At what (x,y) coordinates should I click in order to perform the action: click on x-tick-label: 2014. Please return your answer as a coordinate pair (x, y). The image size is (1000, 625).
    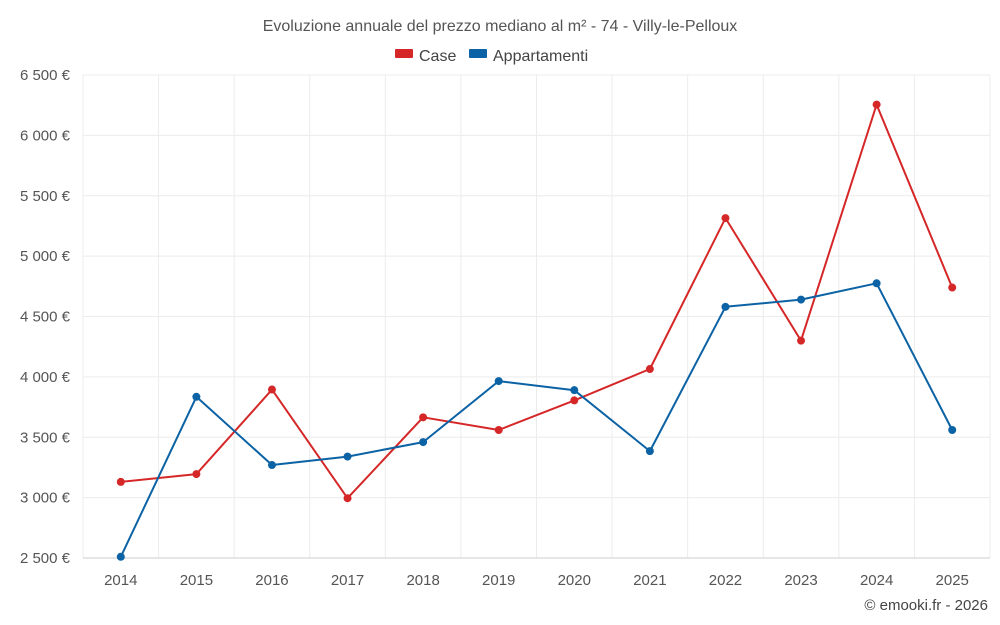
    Looking at the image, I should click on (120, 580).